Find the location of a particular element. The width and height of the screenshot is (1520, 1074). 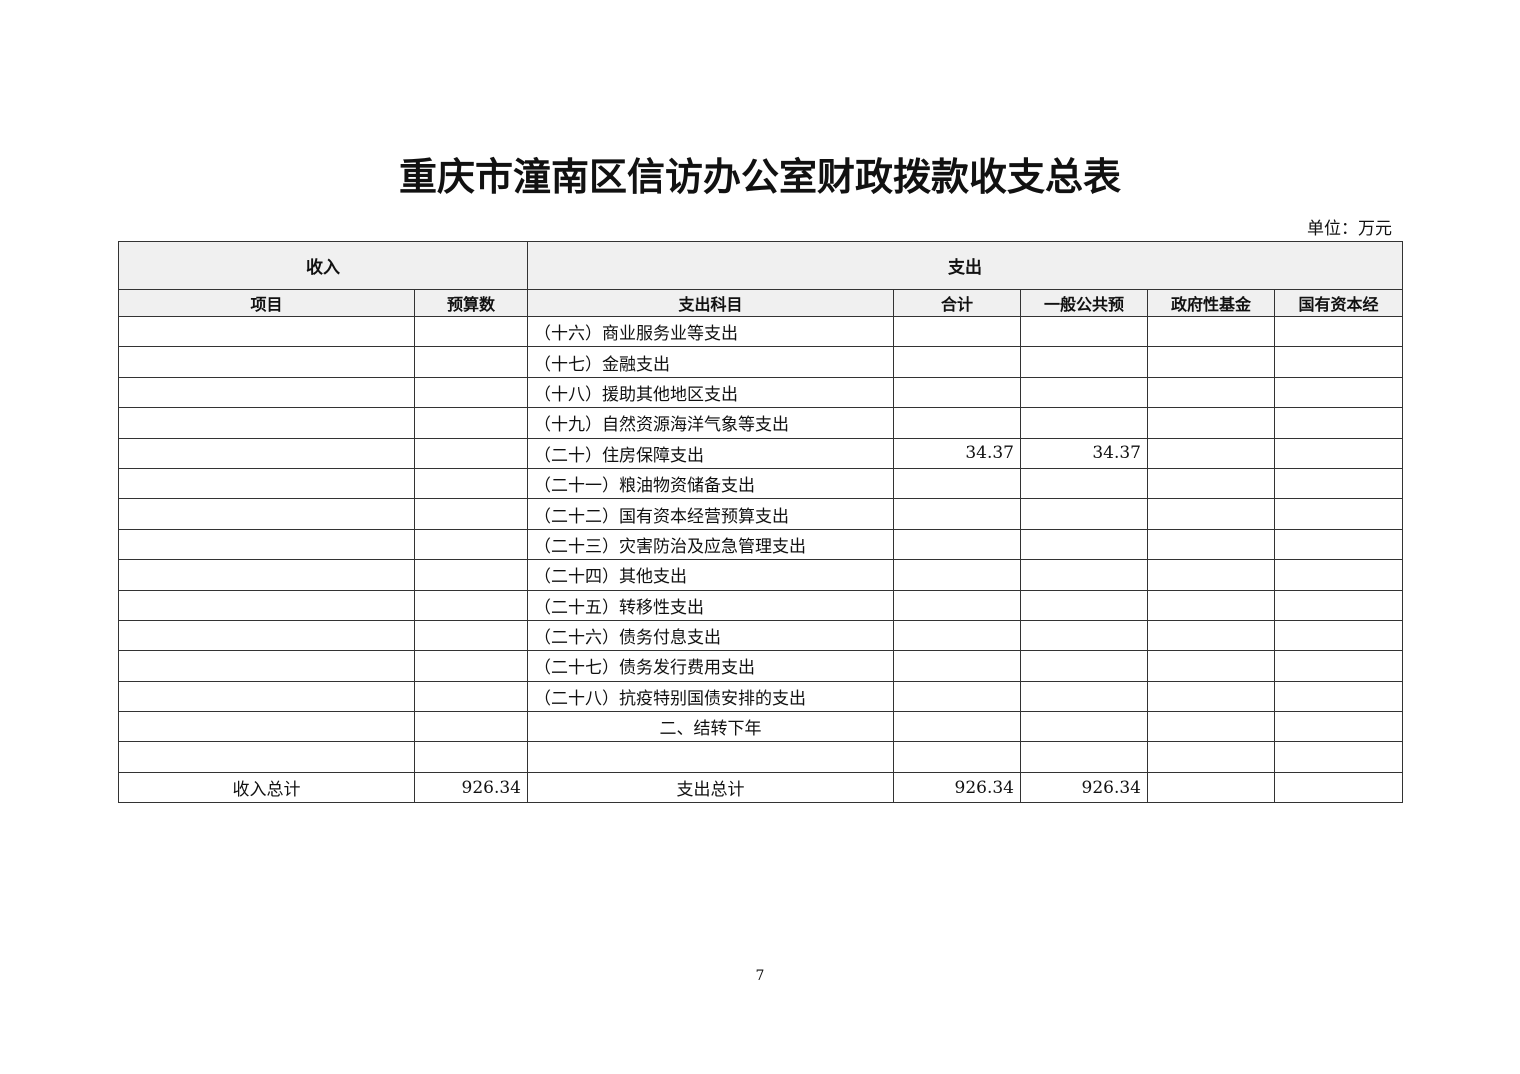

cell-expense-category: （十七）金融支出 is located at coordinates (710, 362).